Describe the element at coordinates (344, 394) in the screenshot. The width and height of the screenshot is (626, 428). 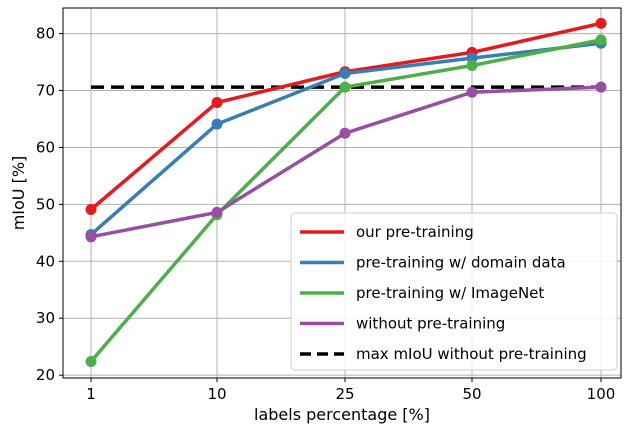
I see `x-tick-label: 25` at that location.